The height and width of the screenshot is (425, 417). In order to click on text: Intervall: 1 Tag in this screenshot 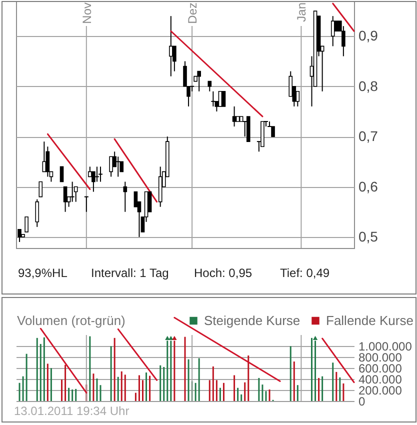, I will do `click(130, 273)`.